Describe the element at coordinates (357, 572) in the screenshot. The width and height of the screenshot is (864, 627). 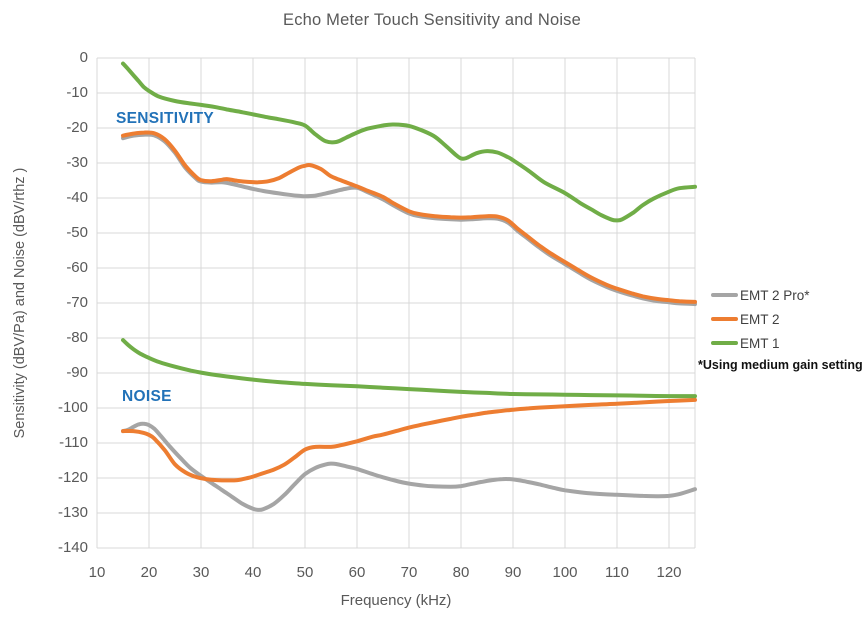
I see `x-tick-label: 60` at that location.